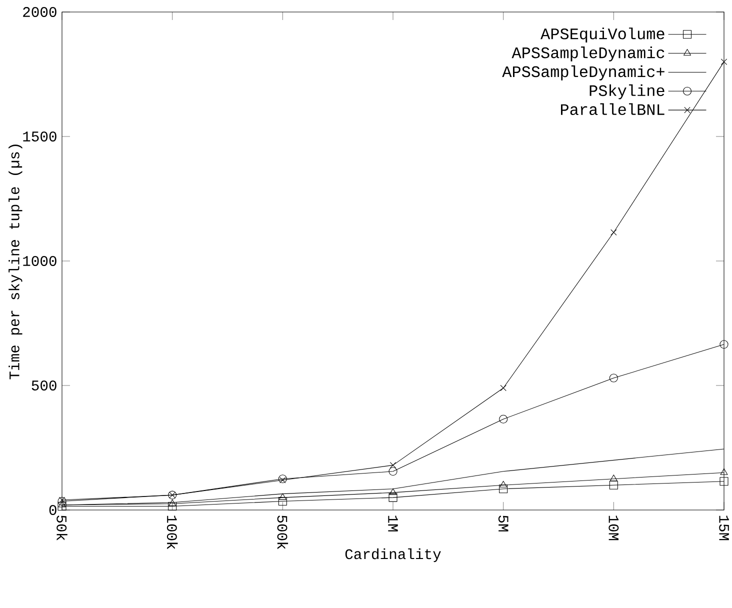 This screenshot has height=608, width=732. I want to click on y-axis-title: Time per skyline tuple (µs), so click(15, 262).